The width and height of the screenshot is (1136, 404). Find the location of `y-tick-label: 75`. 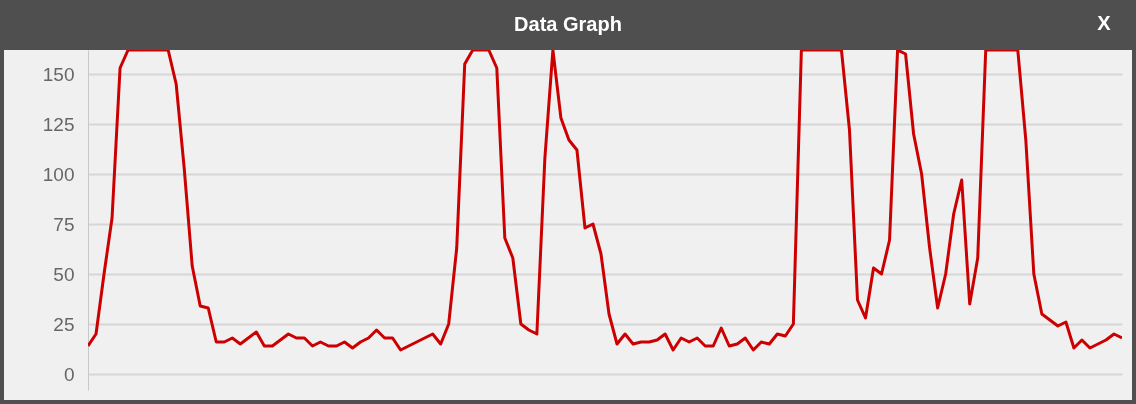

y-tick-label: 75 is located at coordinates (64, 224).